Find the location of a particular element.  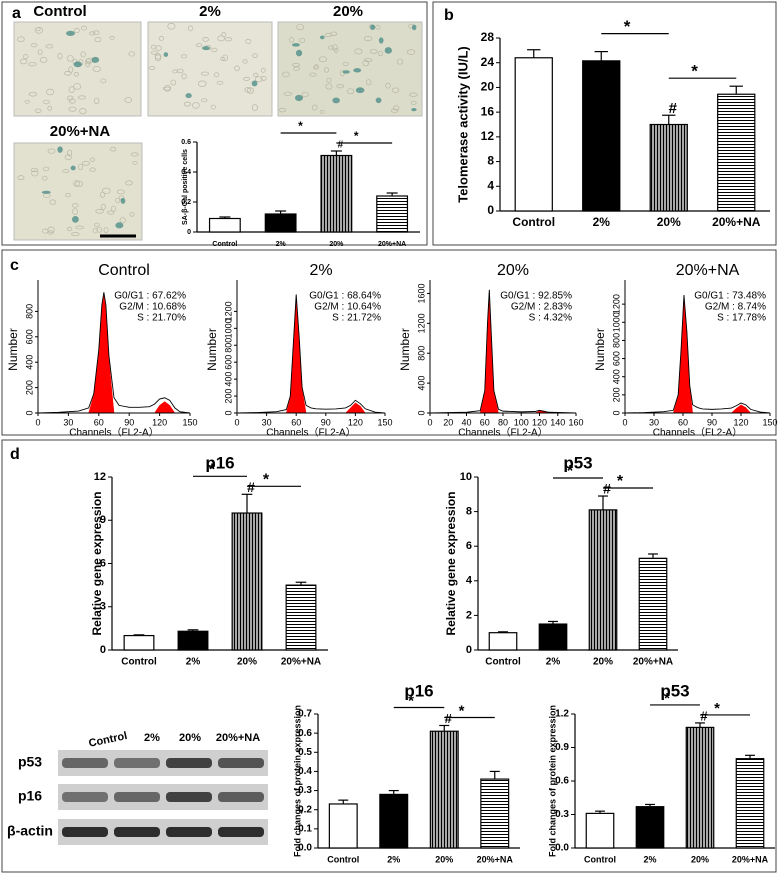

chart-title: p53 is located at coordinates (577, 462).